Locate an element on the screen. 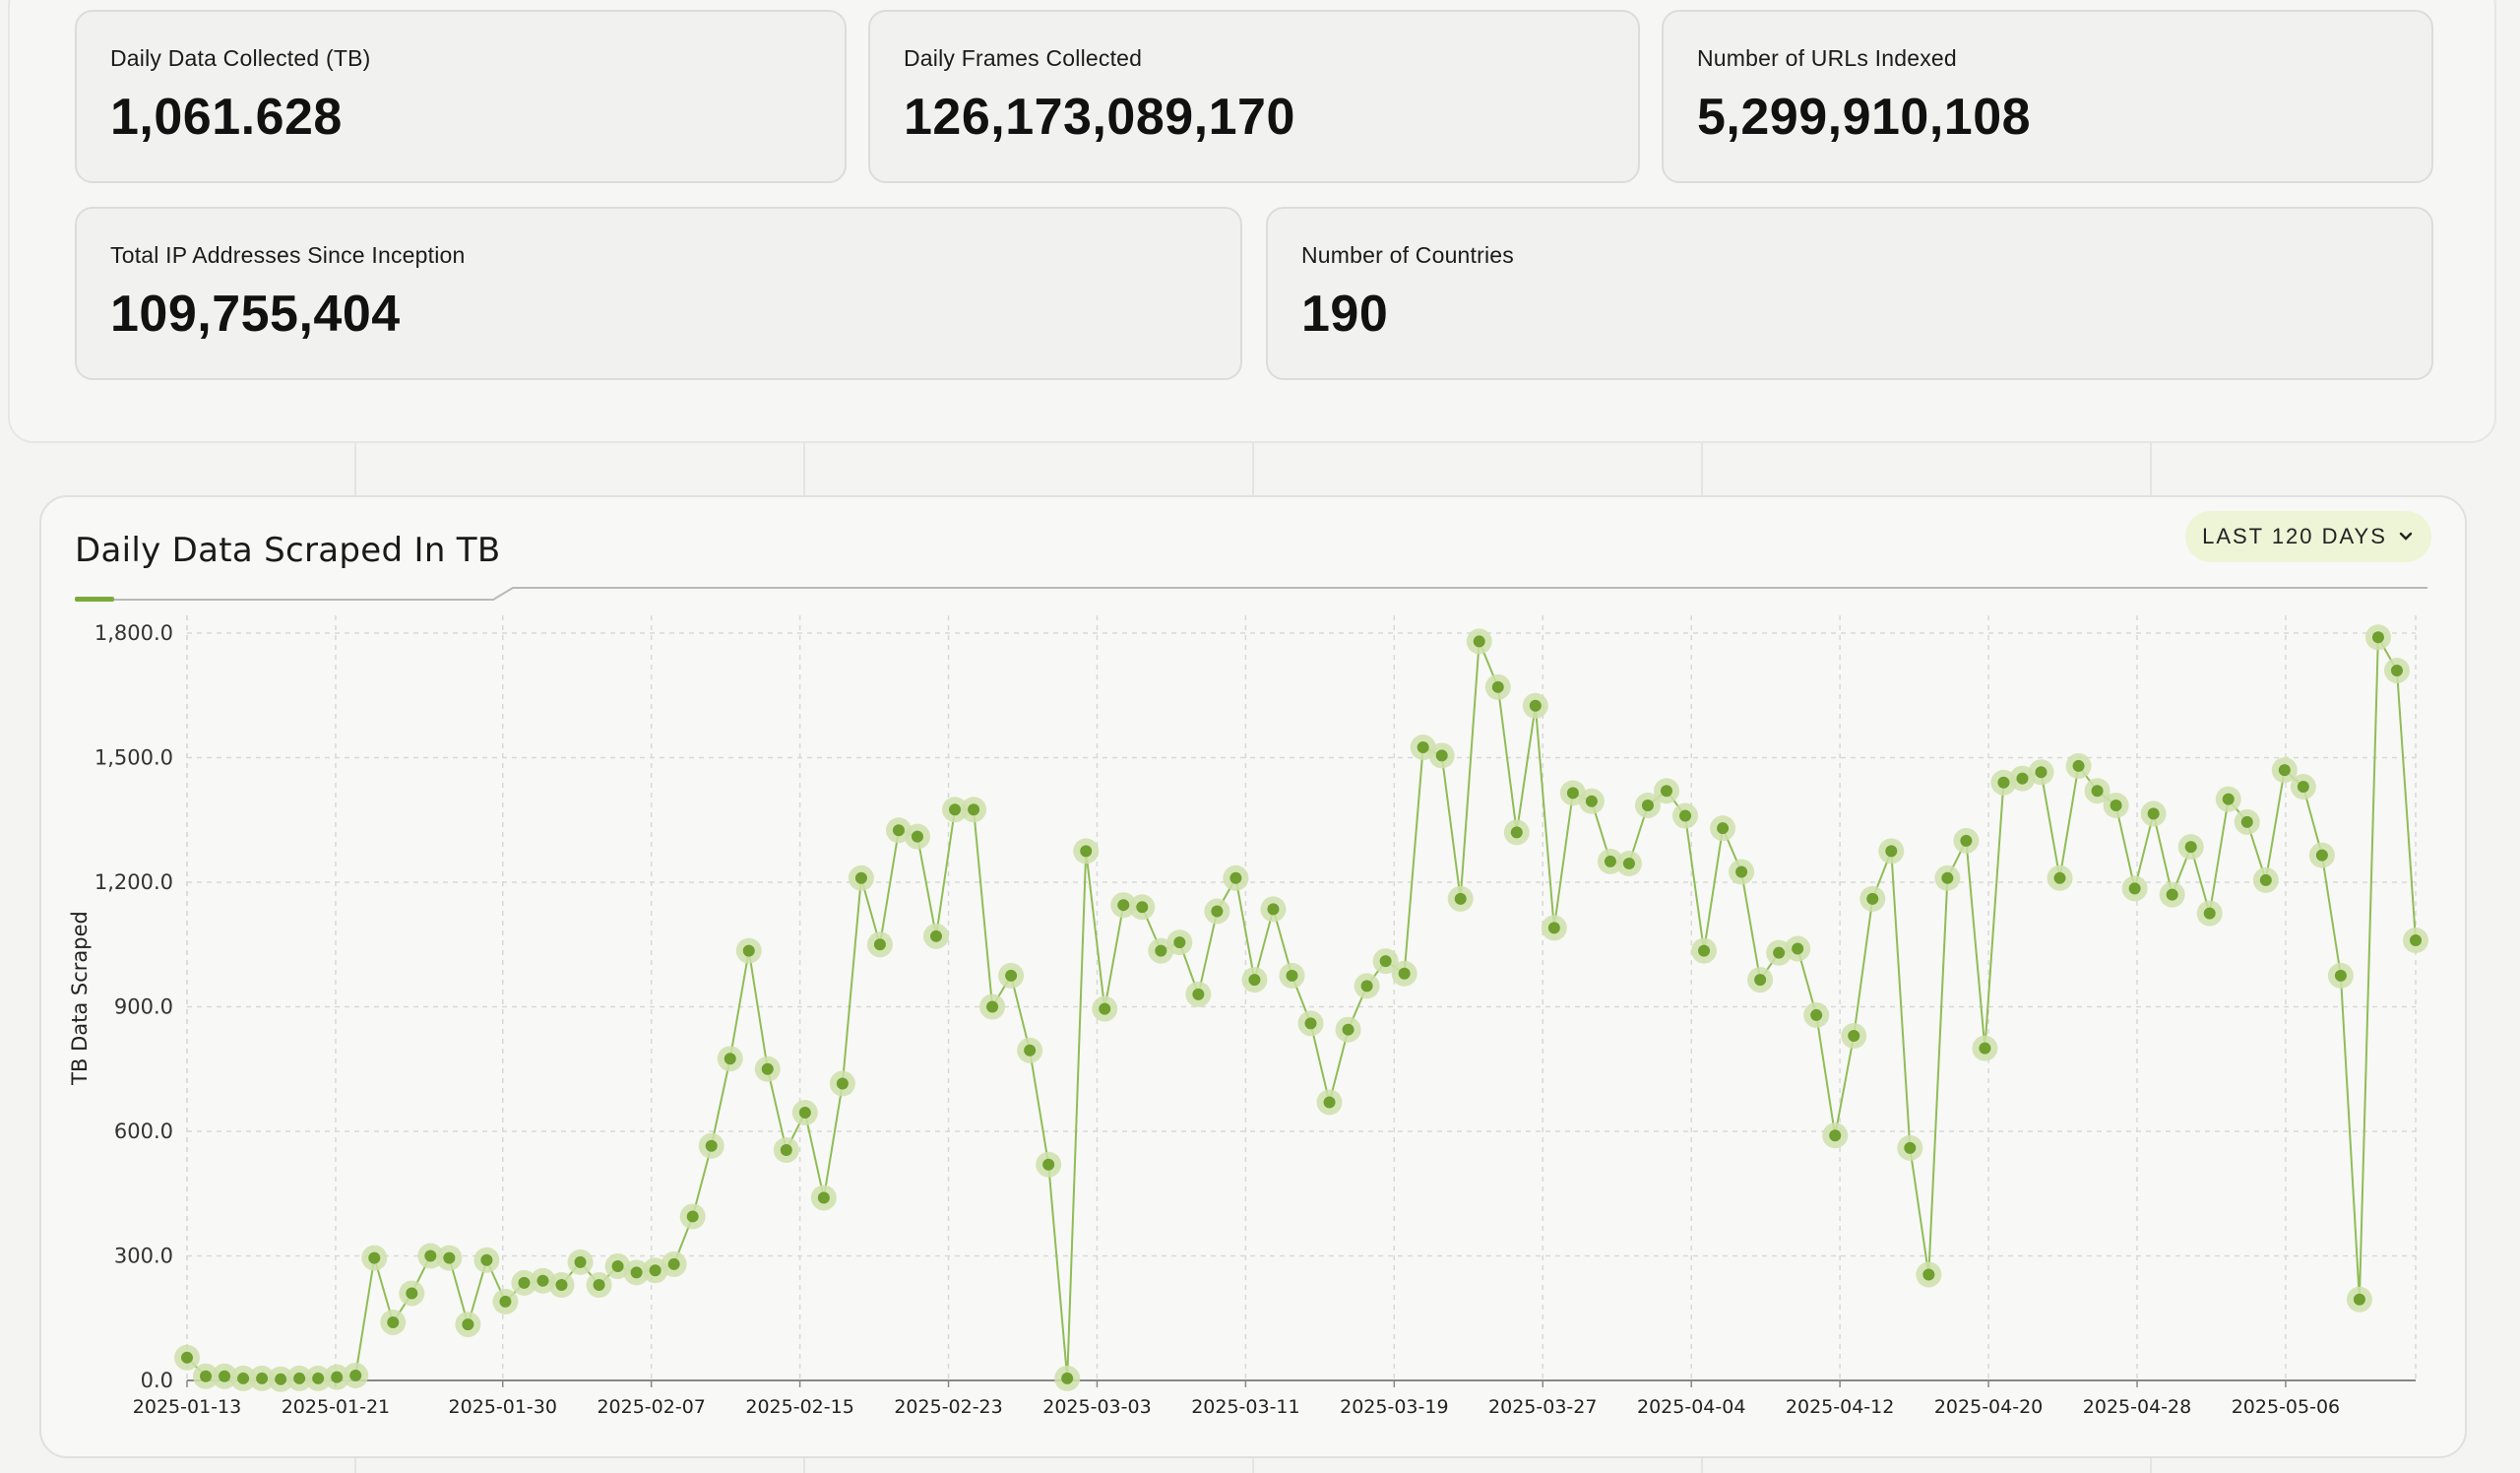  stat-label: Number of URLs Indexed is located at coordinates (1827, 58).